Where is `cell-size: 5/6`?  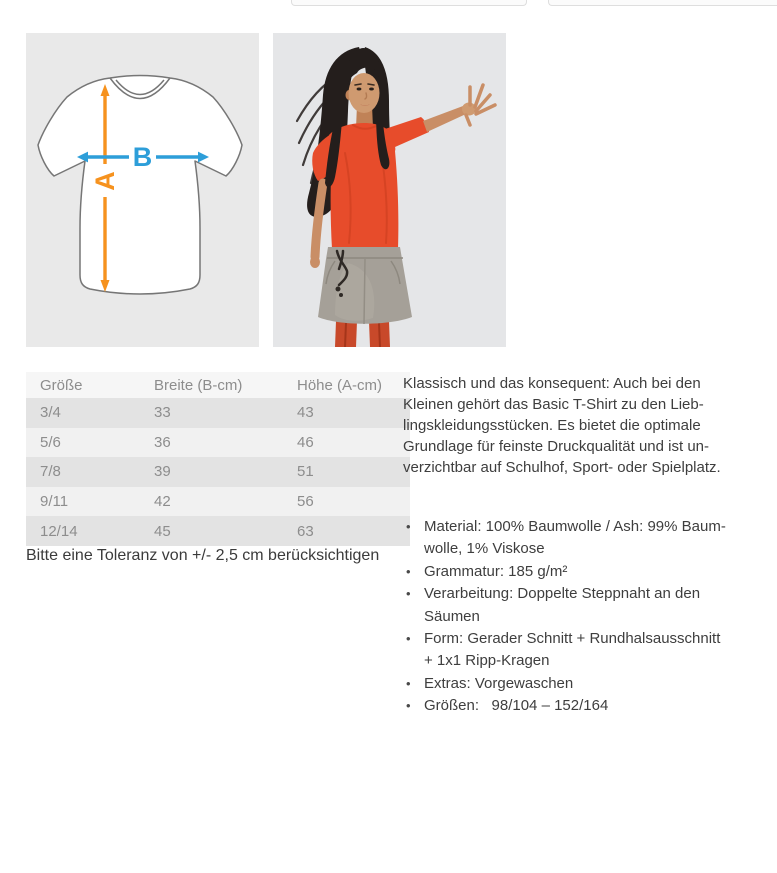
cell-size: 5/6 is located at coordinates (50, 442).